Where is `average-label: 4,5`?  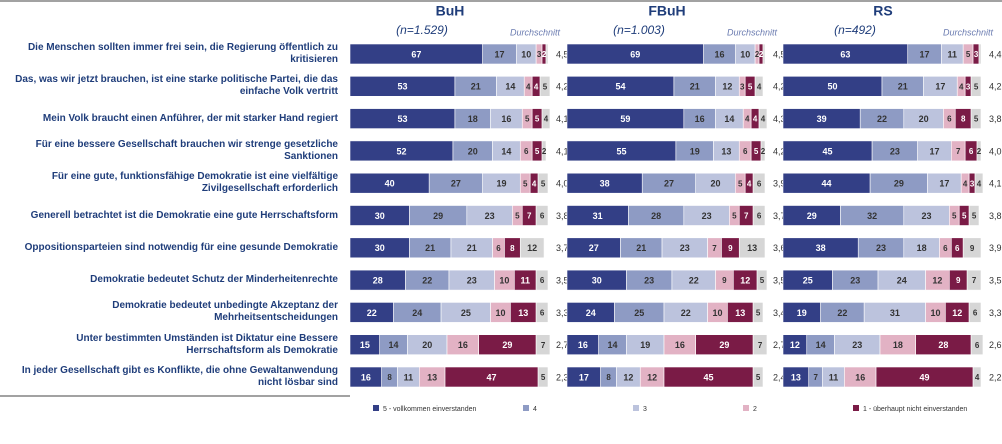
average-label: 4,5 is located at coordinates (779, 54).